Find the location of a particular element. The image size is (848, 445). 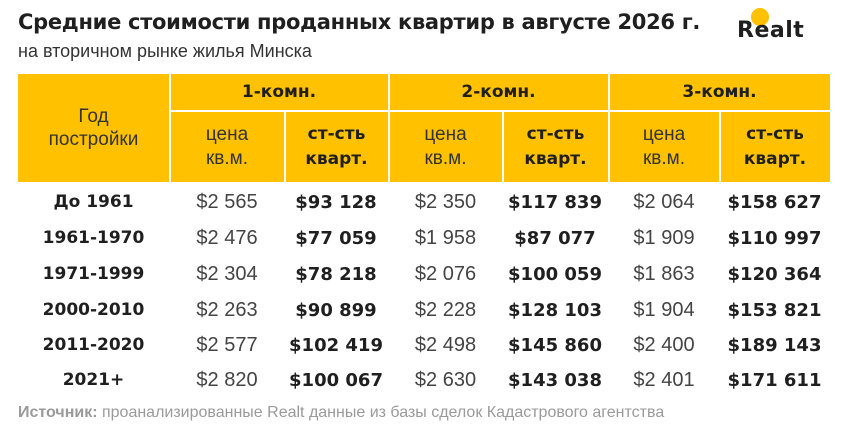

room-header-1: 1-комн. is located at coordinates (279, 92).